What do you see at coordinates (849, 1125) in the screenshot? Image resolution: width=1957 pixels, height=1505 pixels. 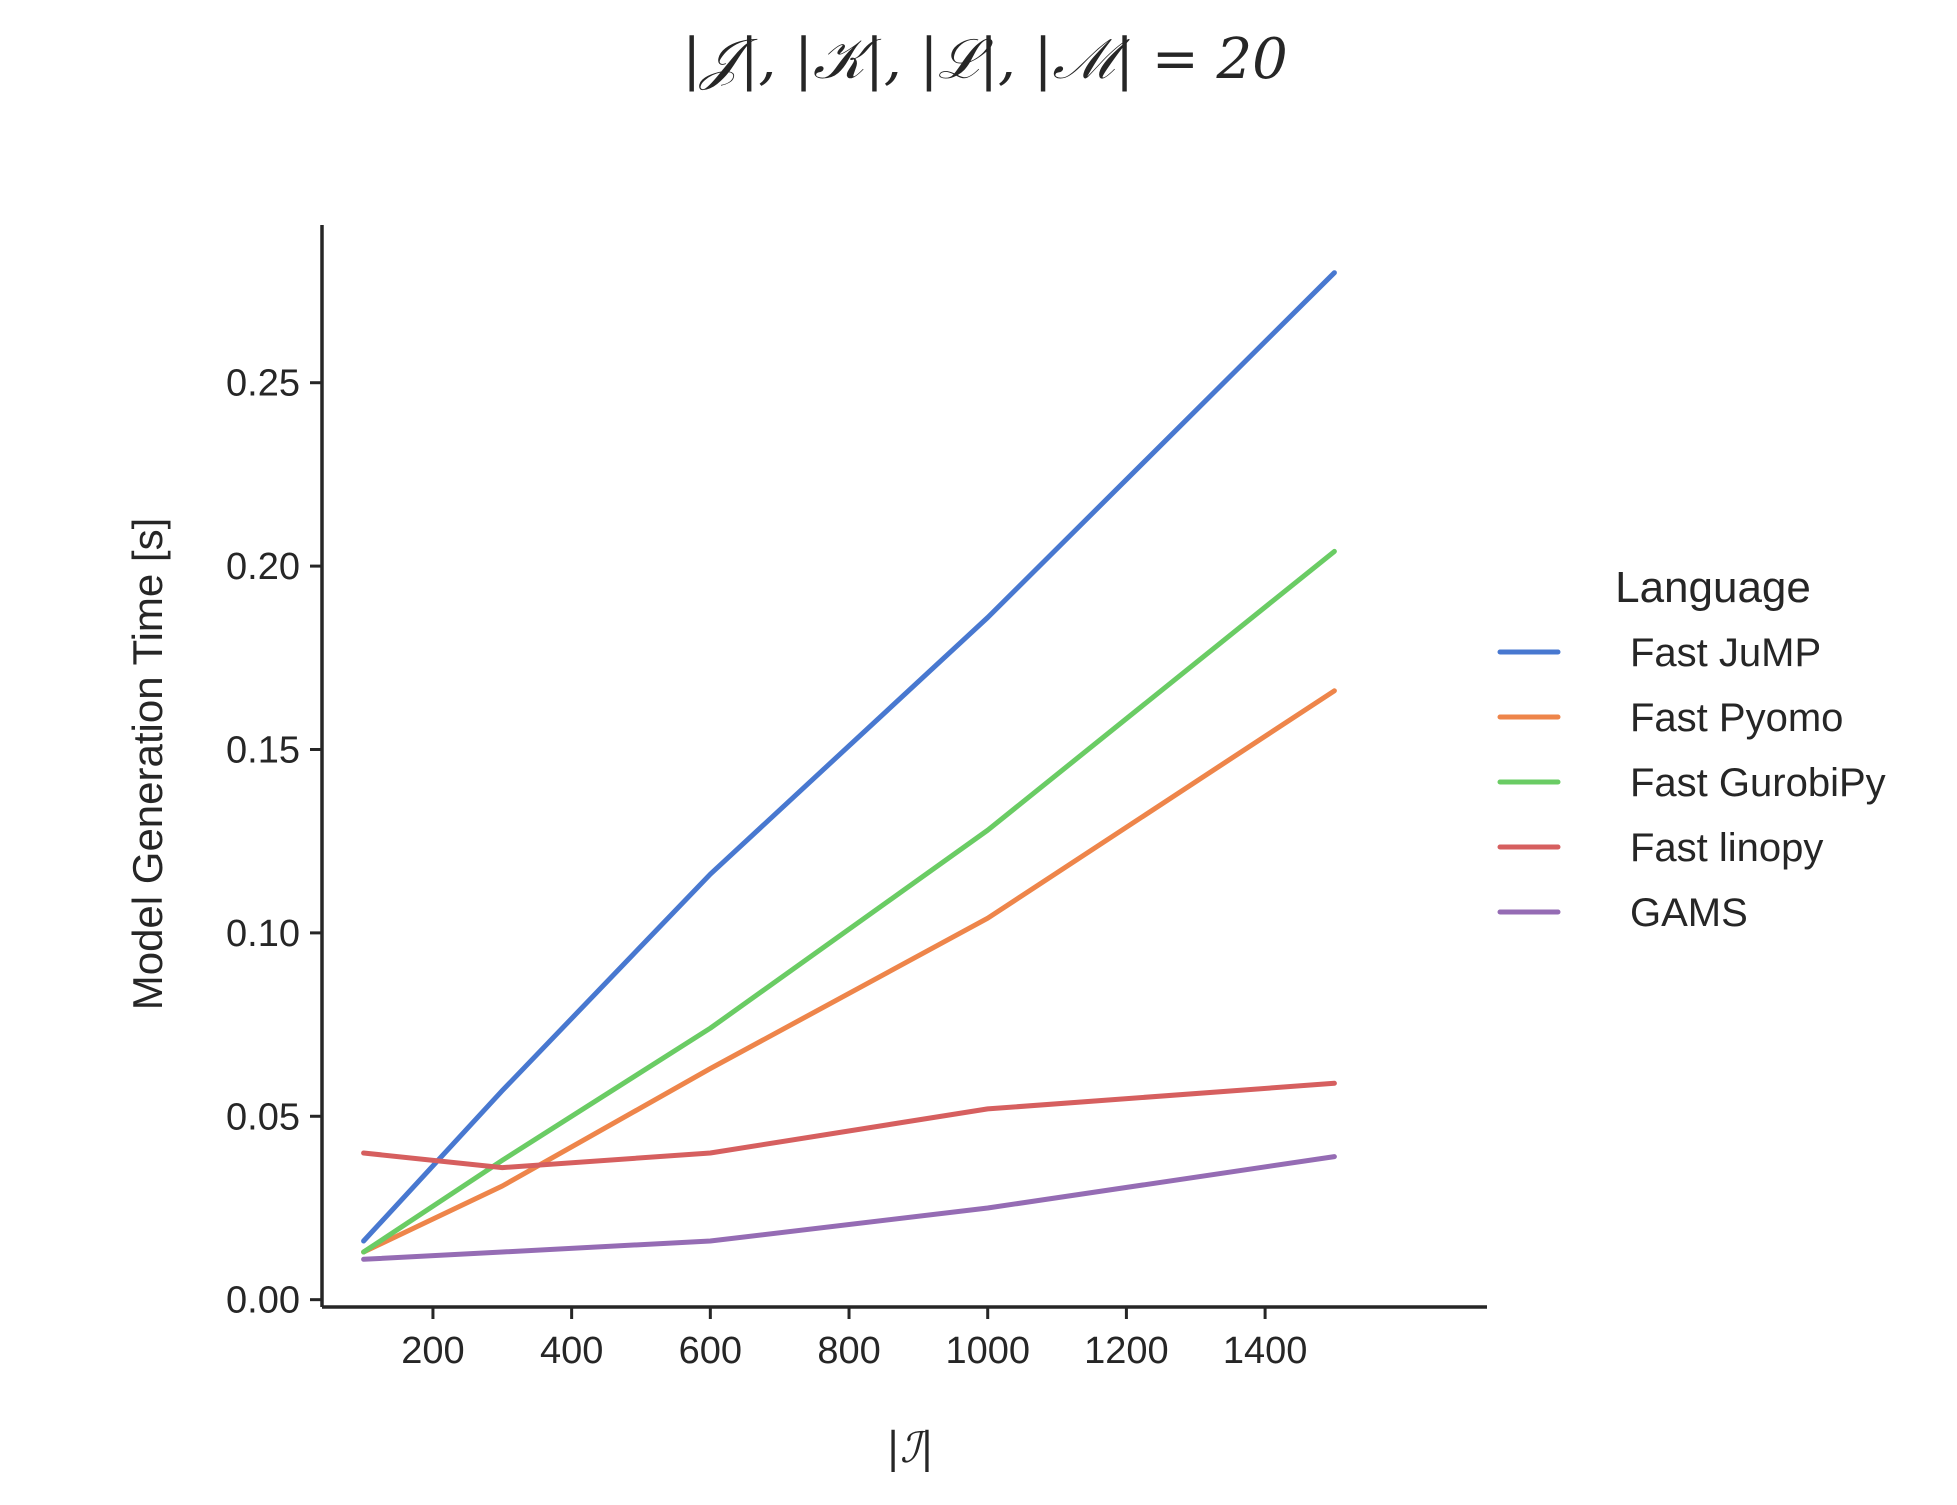 I see `series-line-fast-linopy` at bounding box center [849, 1125].